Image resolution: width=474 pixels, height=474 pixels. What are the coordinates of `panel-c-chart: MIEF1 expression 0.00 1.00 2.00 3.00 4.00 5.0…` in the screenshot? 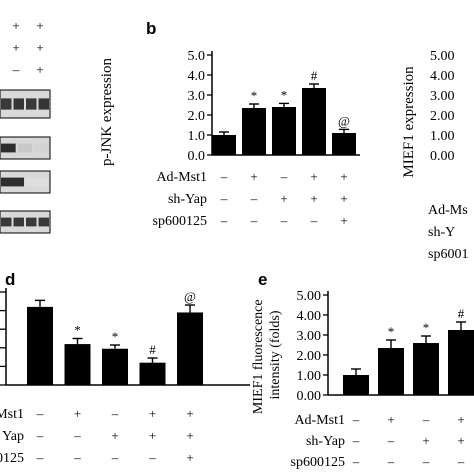 It's located at (434, 155).